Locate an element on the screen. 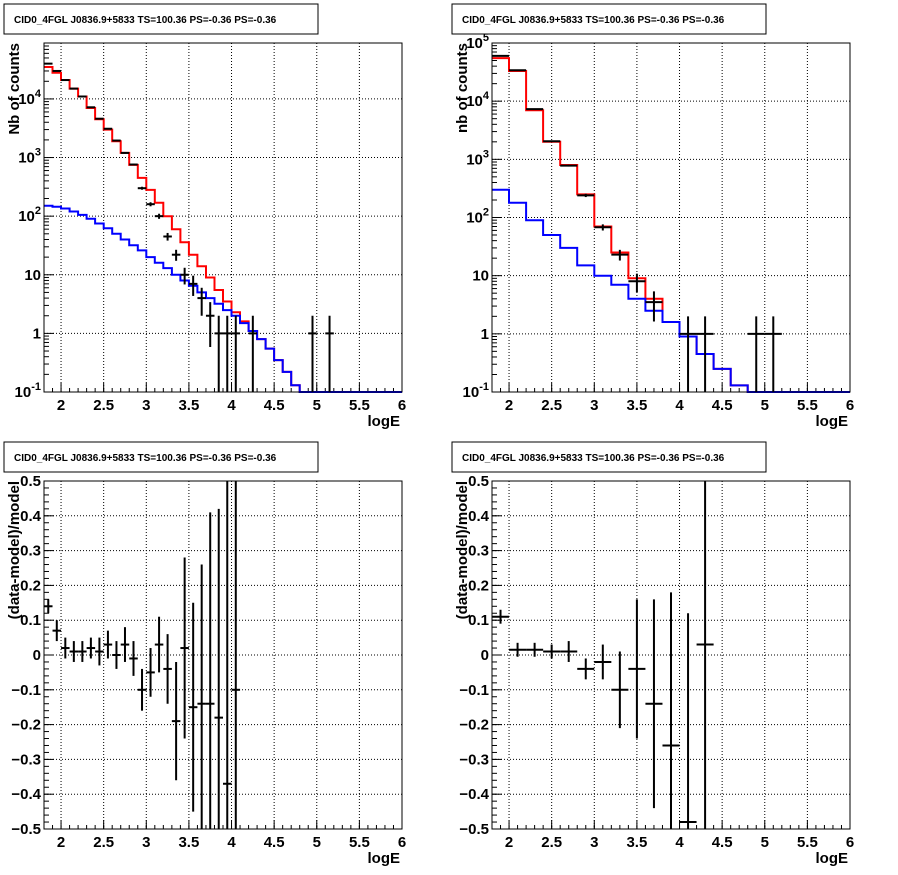  tick-exponent: 5 is located at coordinates (486, 38).